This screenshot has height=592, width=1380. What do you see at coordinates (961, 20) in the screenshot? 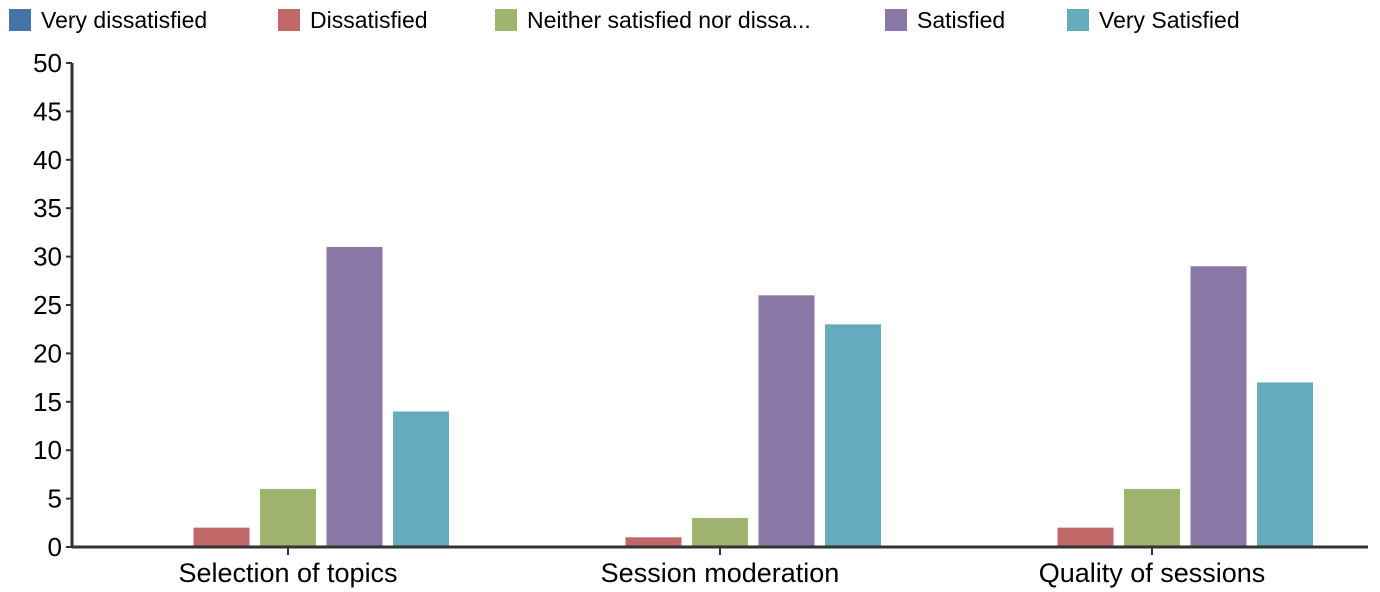
I see `legend-label: Satisfied` at bounding box center [961, 20].